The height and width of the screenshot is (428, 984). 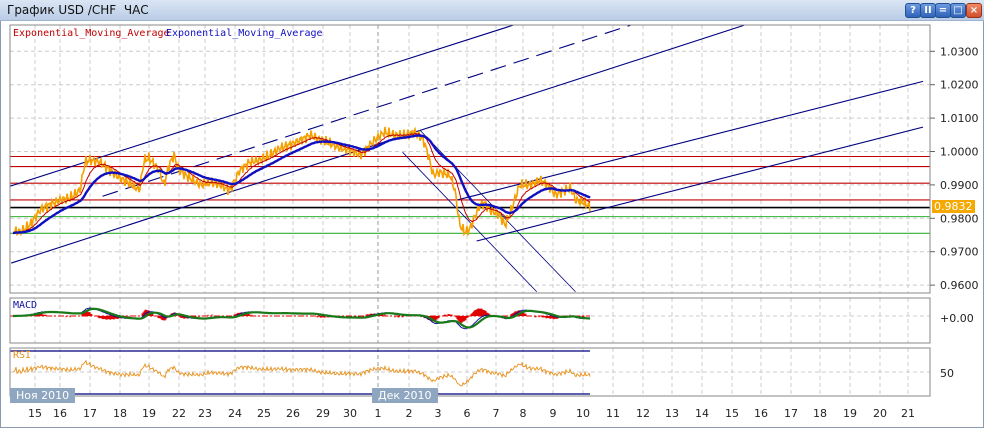 I want to click on close-button: ×, so click(x=974, y=10).